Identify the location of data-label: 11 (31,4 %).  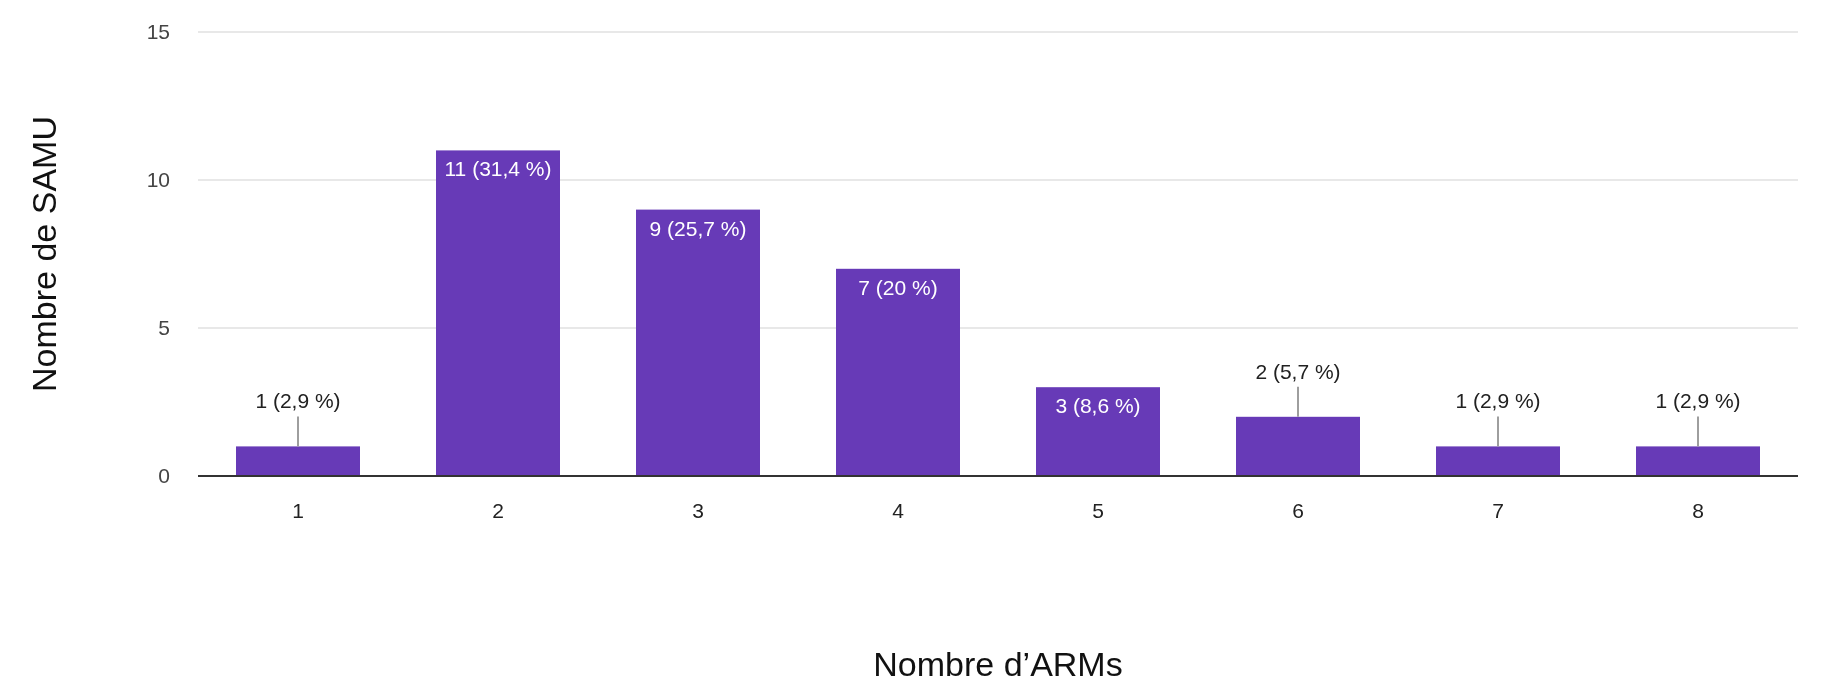
(498, 169).